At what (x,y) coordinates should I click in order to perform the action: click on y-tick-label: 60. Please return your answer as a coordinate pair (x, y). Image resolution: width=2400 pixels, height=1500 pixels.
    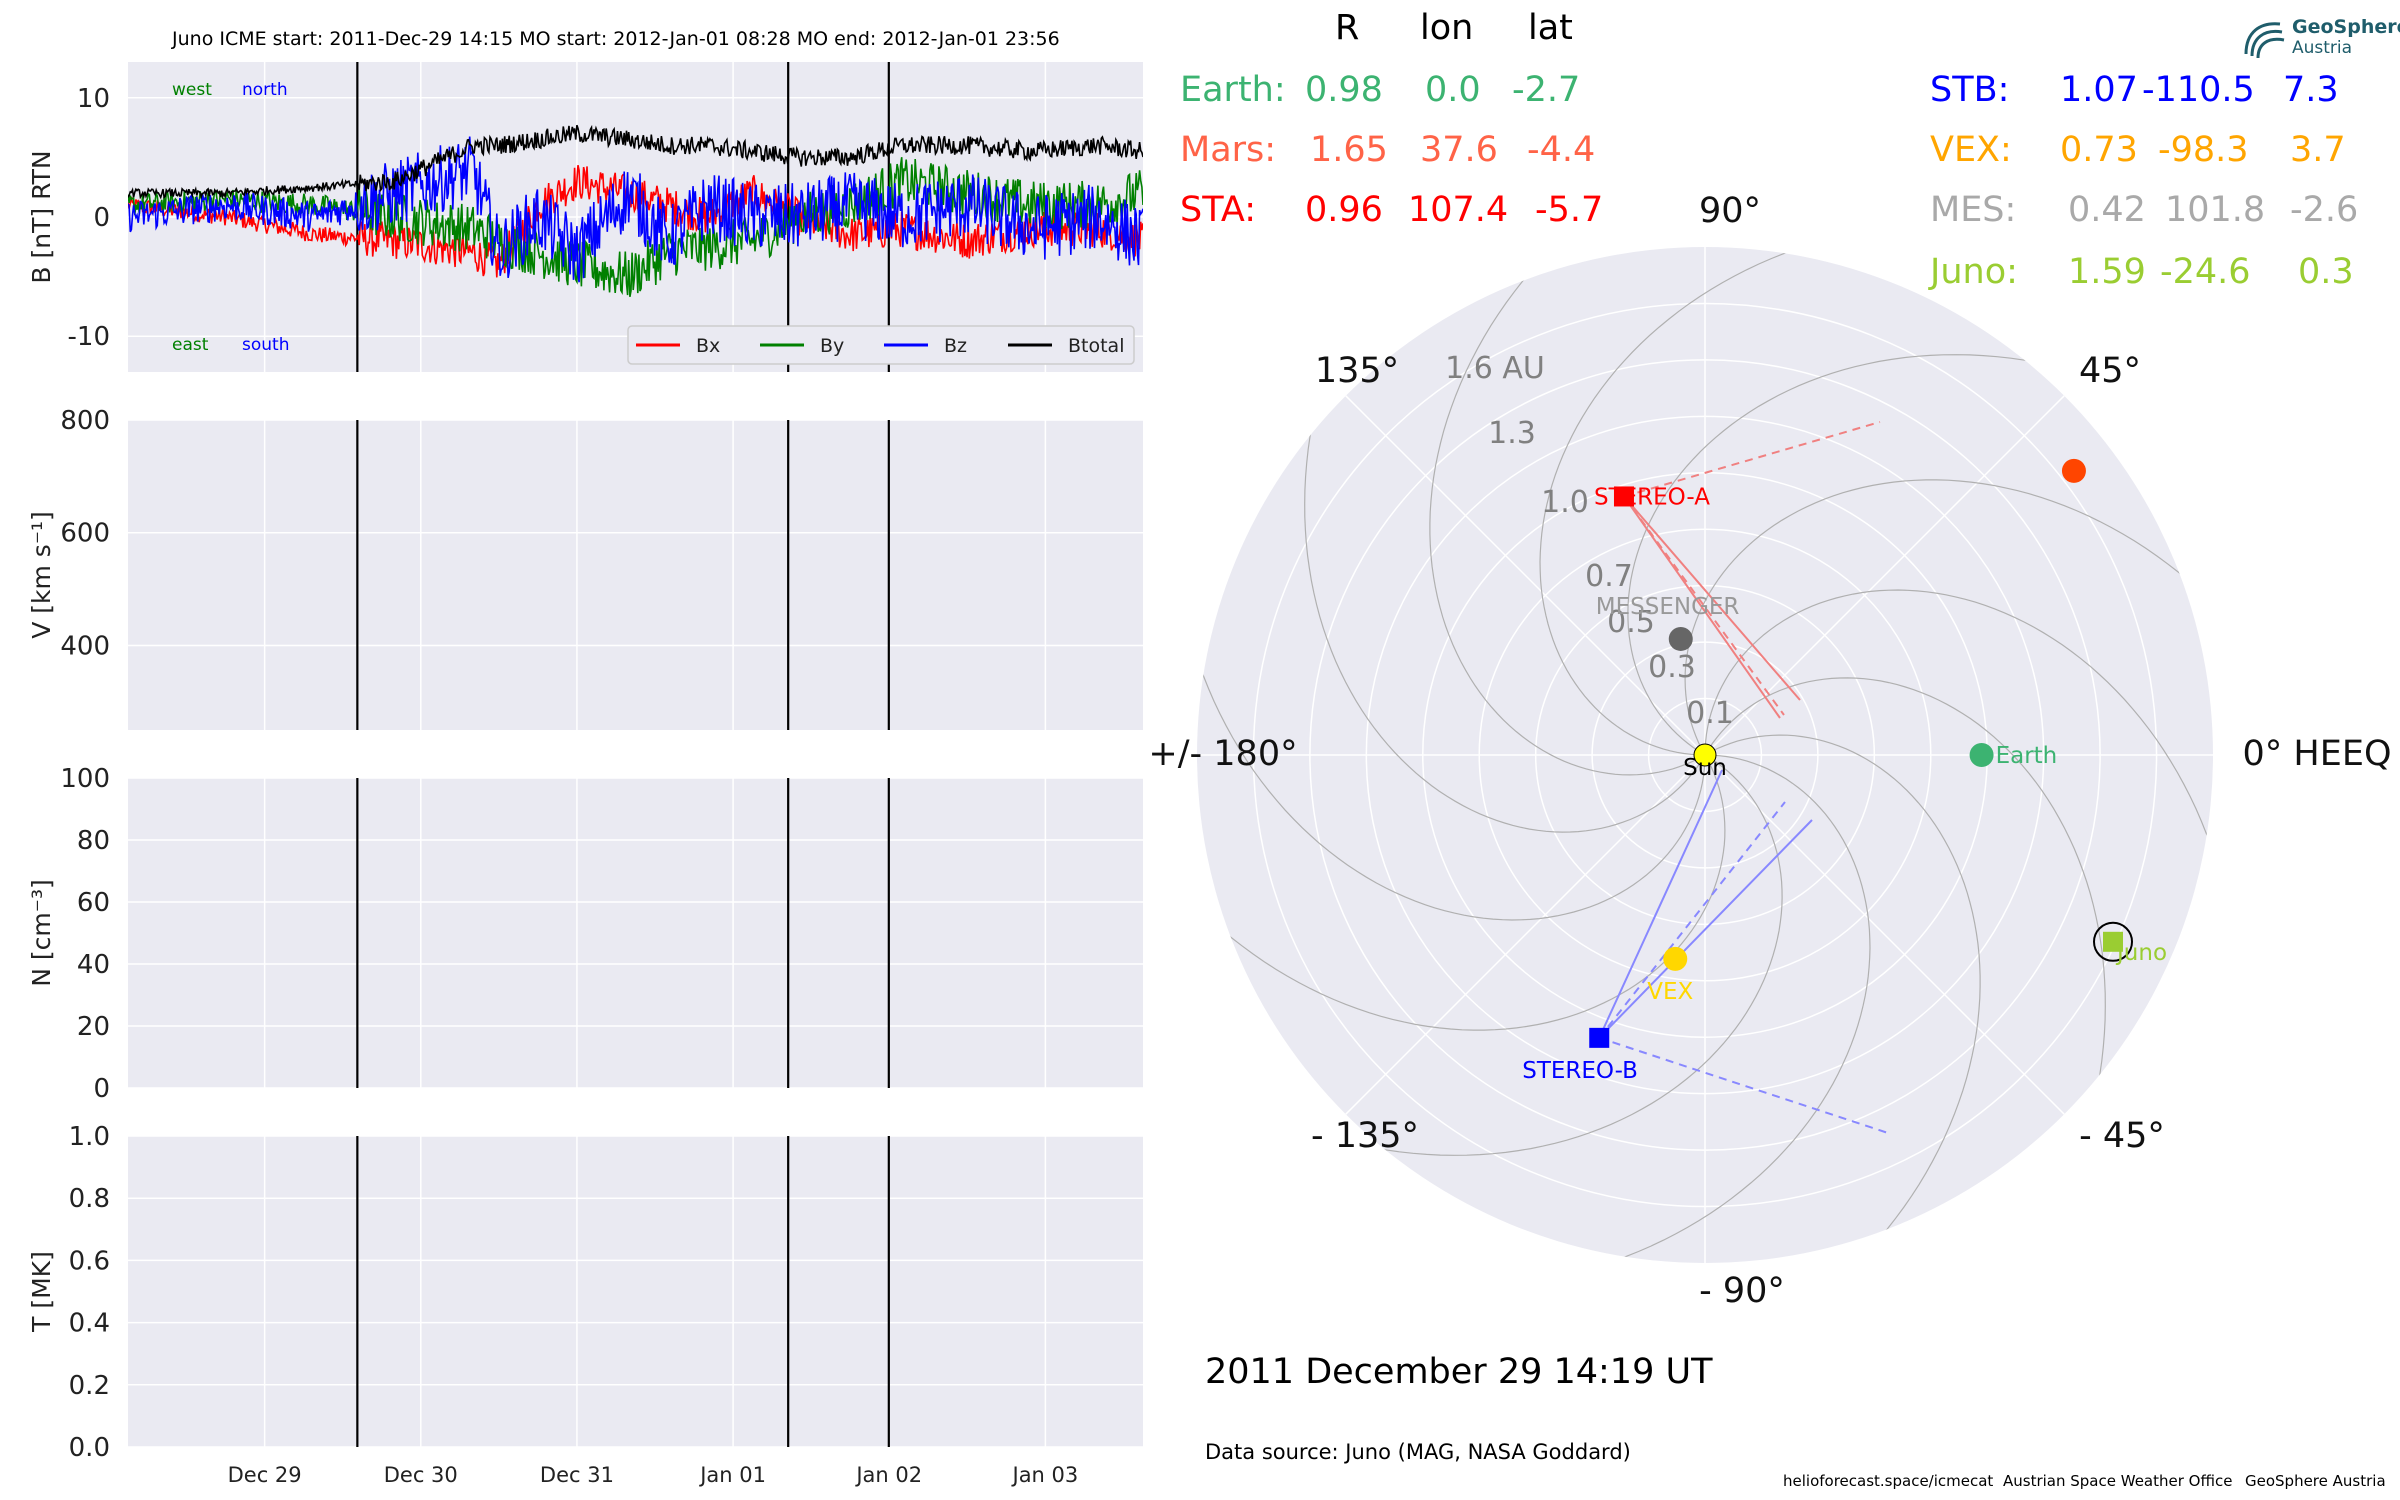
    Looking at the image, I should click on (93, 903).